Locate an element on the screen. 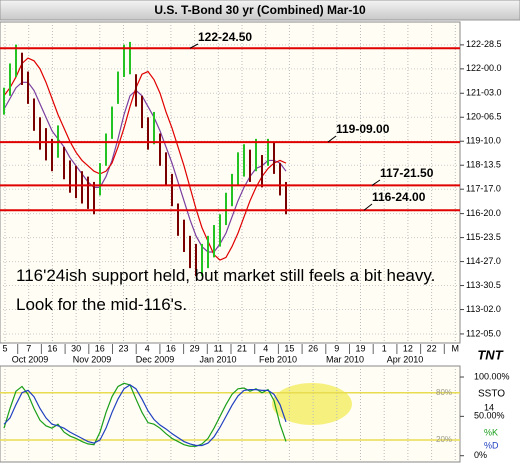 This screenshot has height=466, width=520. legend-entry: %D is located at coordinates (491, 445).